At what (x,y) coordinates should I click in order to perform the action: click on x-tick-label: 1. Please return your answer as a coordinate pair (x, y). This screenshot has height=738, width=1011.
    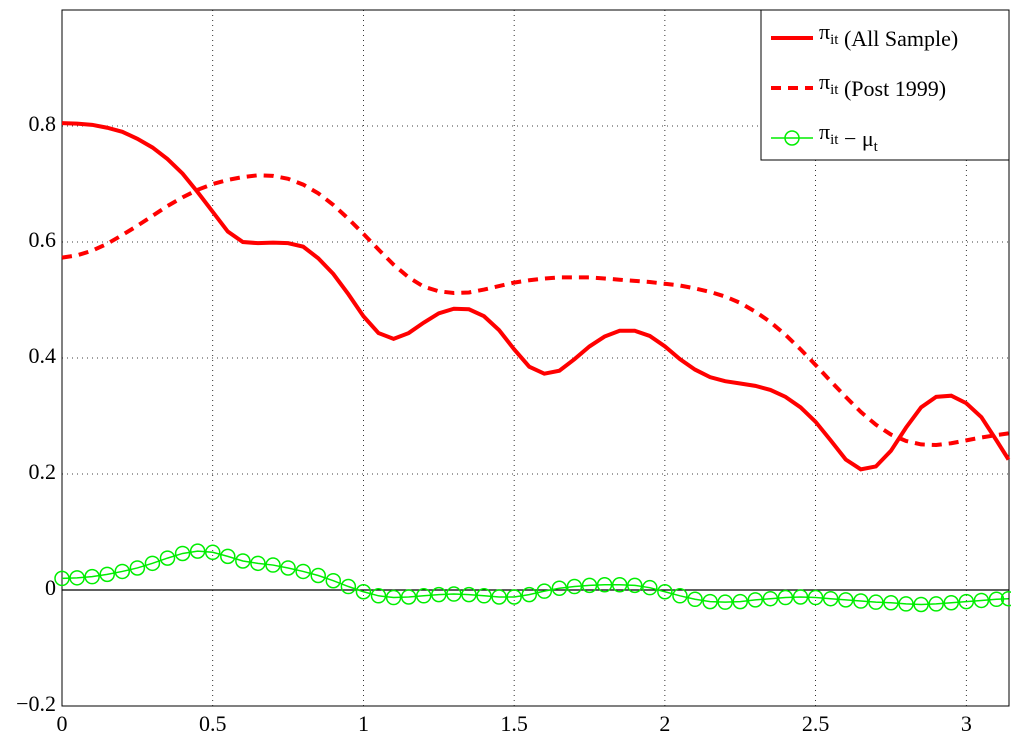
    Looking at the image, I should click on (363, 723).